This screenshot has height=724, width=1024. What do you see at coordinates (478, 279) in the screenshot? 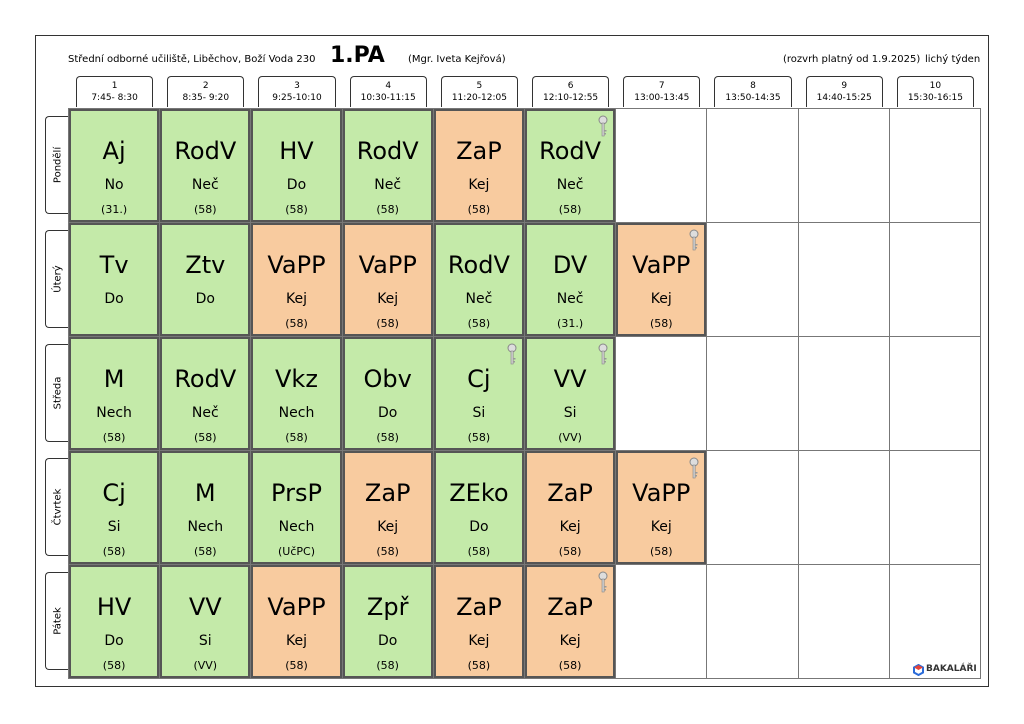
I see `lesson-cell: RodV Neč (58)` at bounding box center [478, 279].